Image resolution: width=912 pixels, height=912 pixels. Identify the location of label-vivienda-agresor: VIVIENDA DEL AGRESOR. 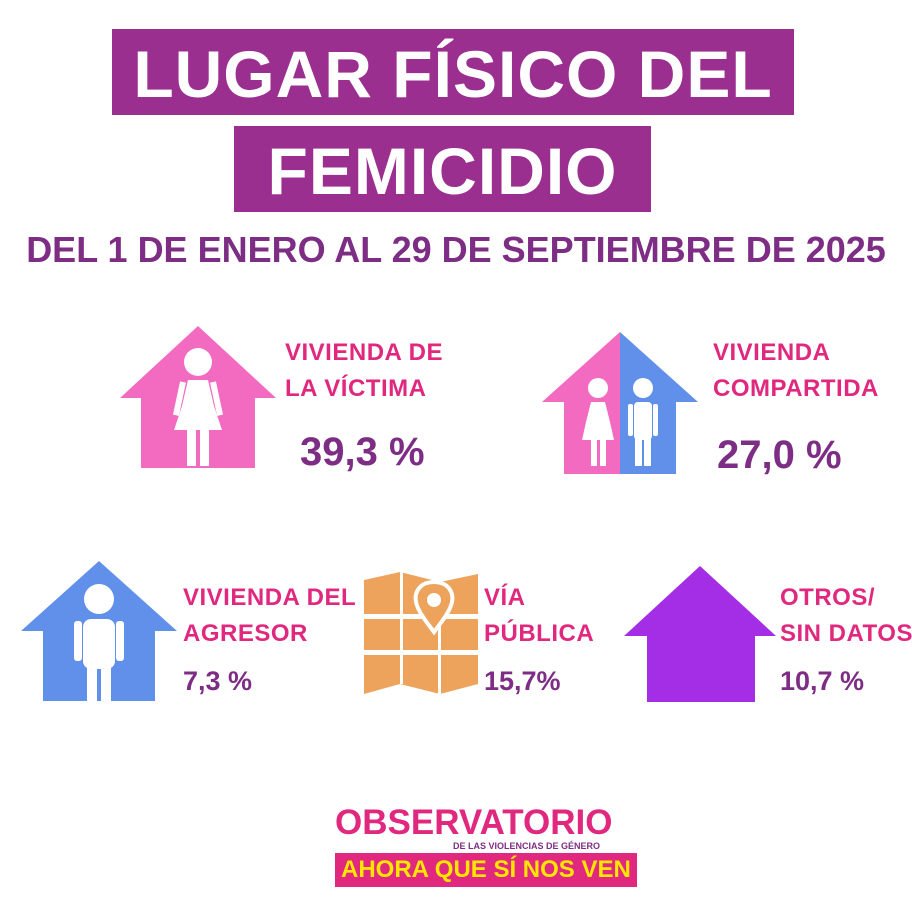
(270, 615).